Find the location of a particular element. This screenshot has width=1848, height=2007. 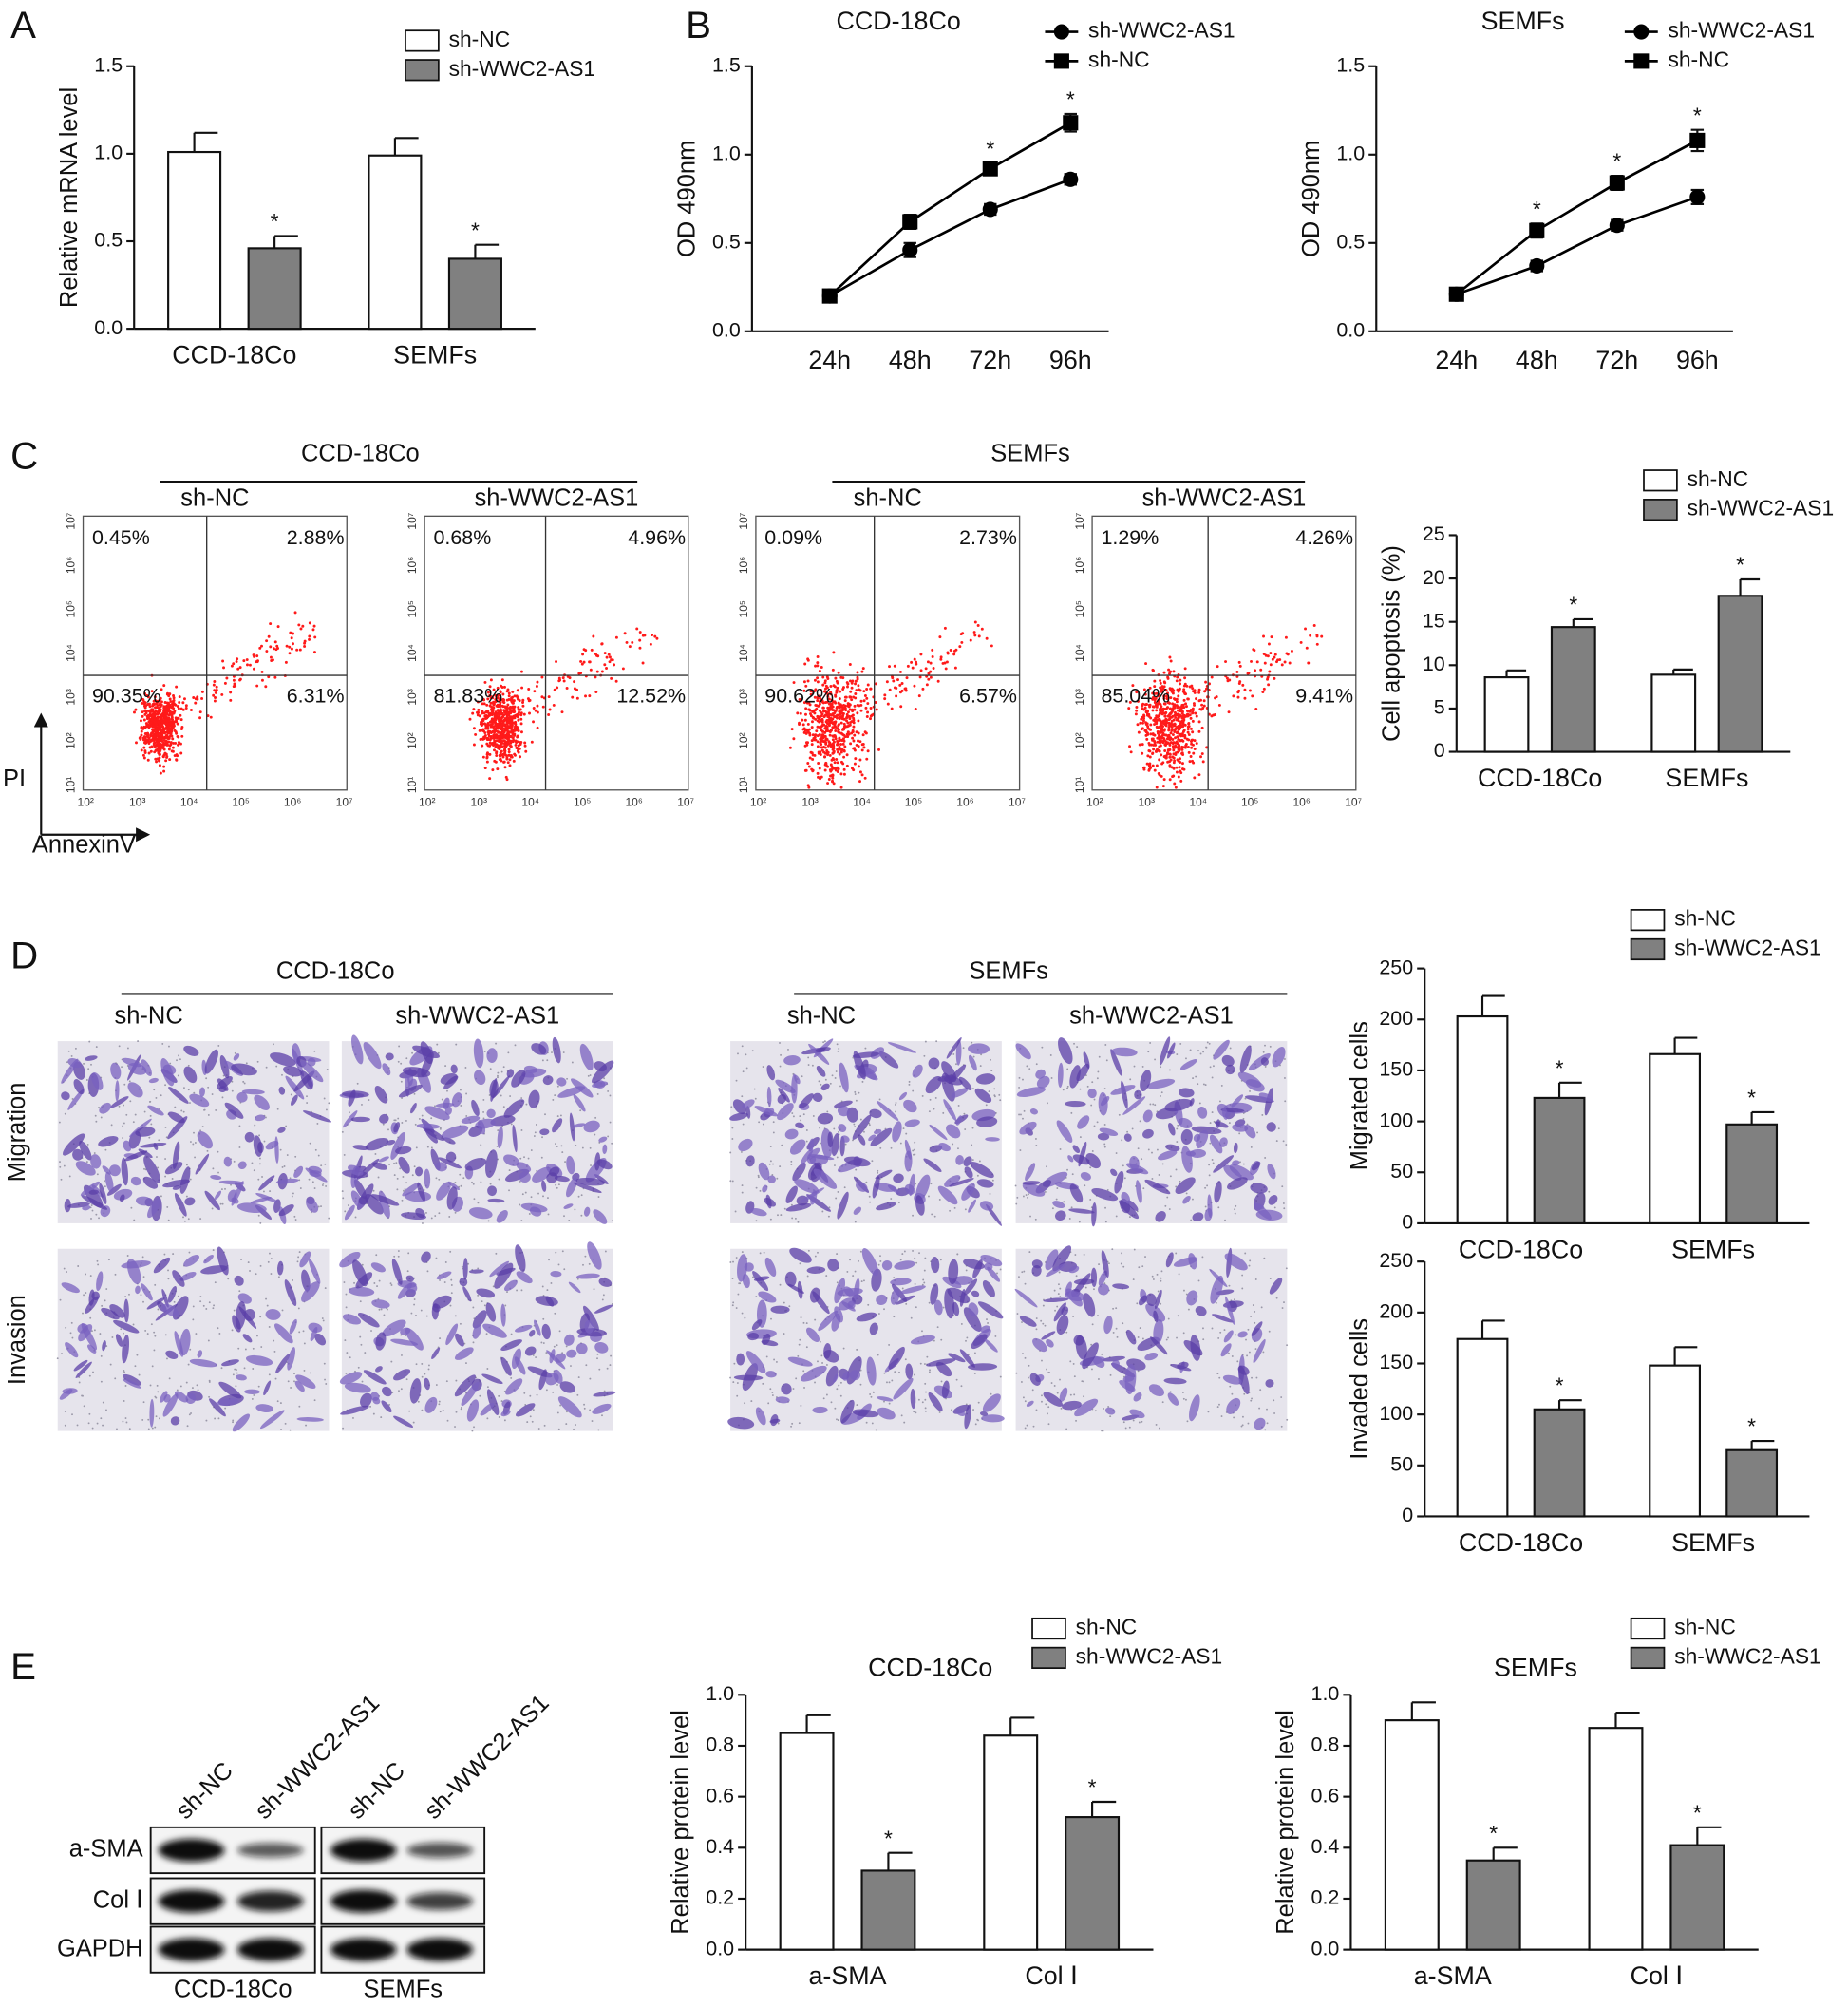

y-tick-label: 200 is located at coordinates (1396, 1018).